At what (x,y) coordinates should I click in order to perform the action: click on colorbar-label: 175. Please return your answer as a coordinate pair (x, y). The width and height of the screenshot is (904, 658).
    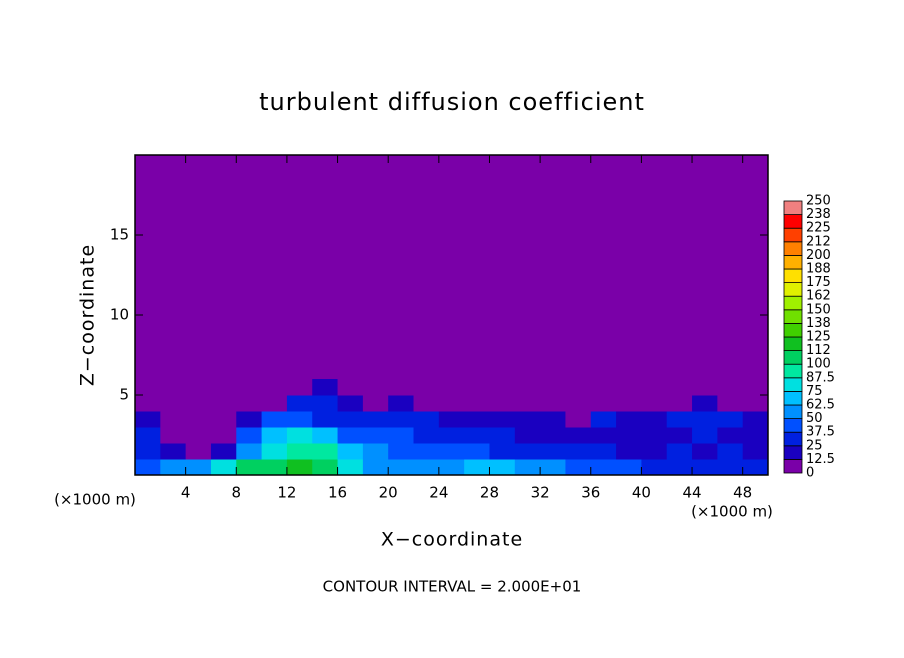
    Looking at the image, I should click on (818, 282).